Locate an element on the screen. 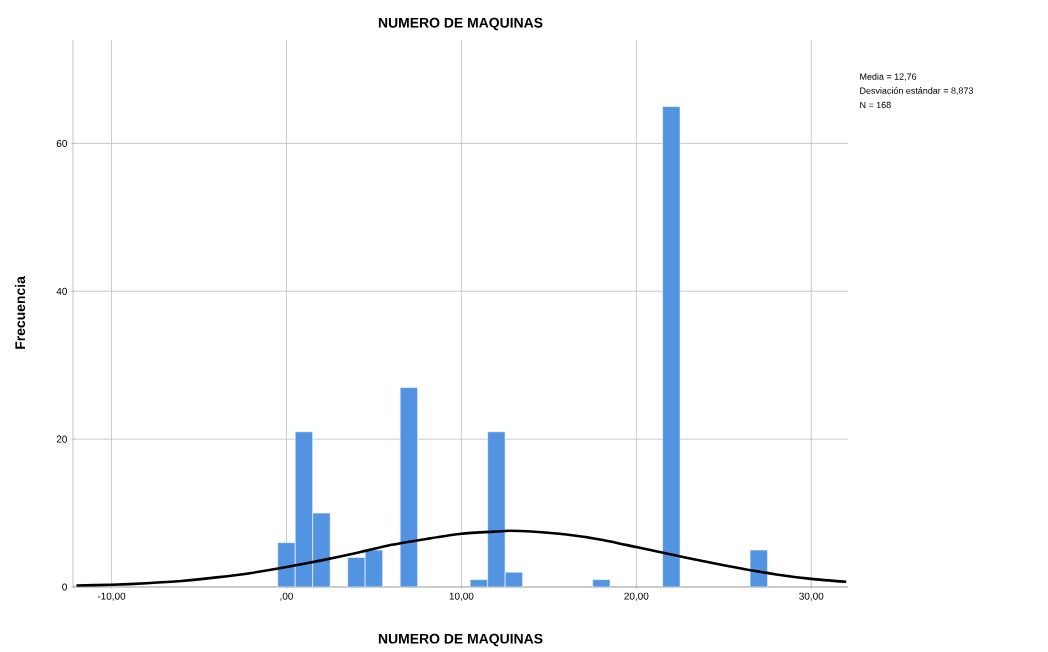 This screenshot has width=1048, height=652. y-tick-label: 60 is located at coordinates (61, 143).